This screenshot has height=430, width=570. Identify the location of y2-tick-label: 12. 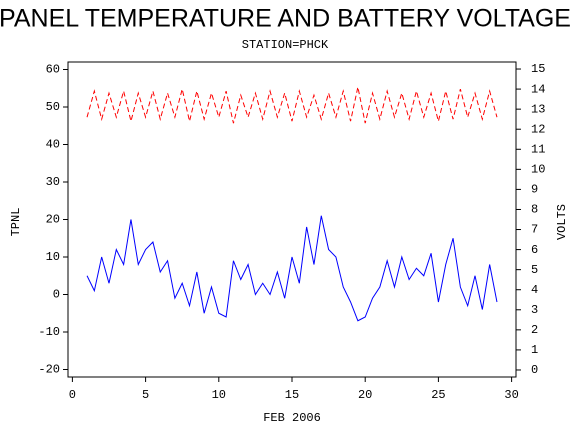
(538, 129).